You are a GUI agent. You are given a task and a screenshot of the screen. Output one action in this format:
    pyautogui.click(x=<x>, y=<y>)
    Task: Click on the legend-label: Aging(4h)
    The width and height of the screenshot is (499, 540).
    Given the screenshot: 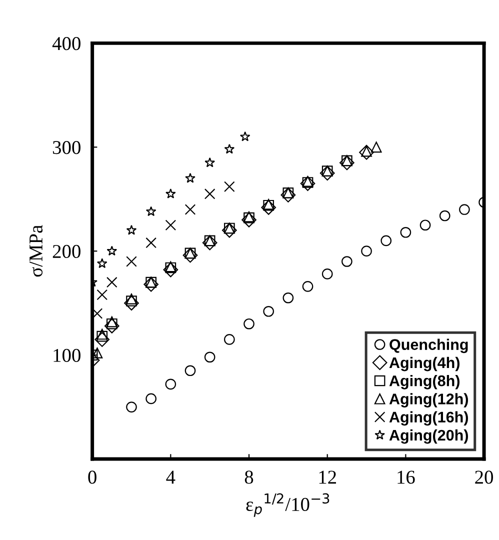 What is the action you would take?
    pyautogui.click(x=424, y=364)
    